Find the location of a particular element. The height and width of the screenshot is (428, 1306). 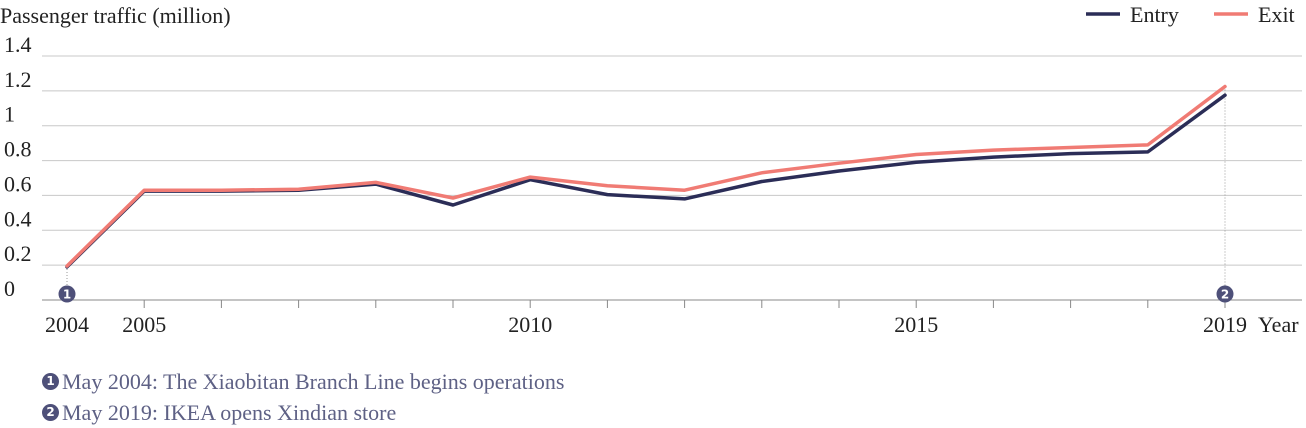

x-tick-label-2015: 2015 is located at coordinates (916, 324).